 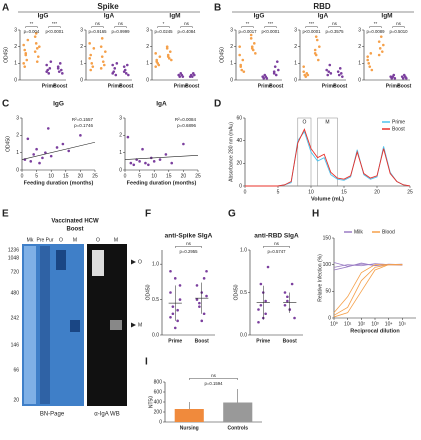 What do you see at coordinates (147, 47) in the screenshot?
I see `y-tick-label: 2` at bounding box center [147, 47].